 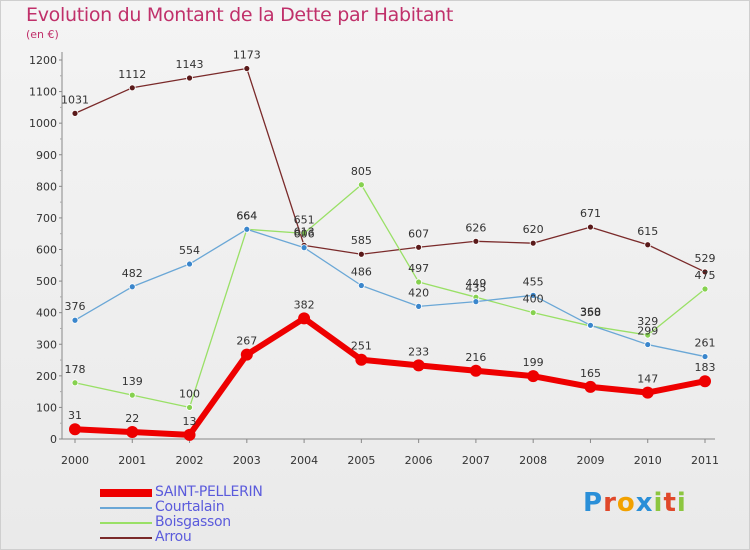 I want to click on data-label: 329, so click(x=647, y=321).